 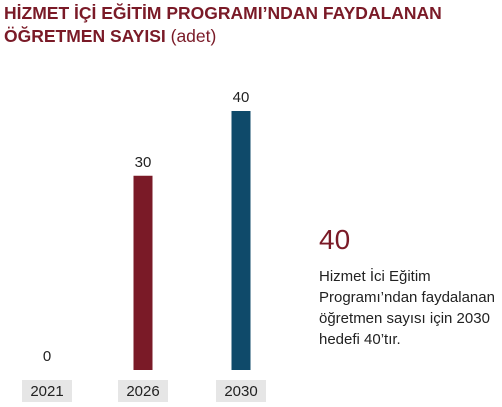 I want to click on category-label-2030: 2030, so click(x=240, y=391).